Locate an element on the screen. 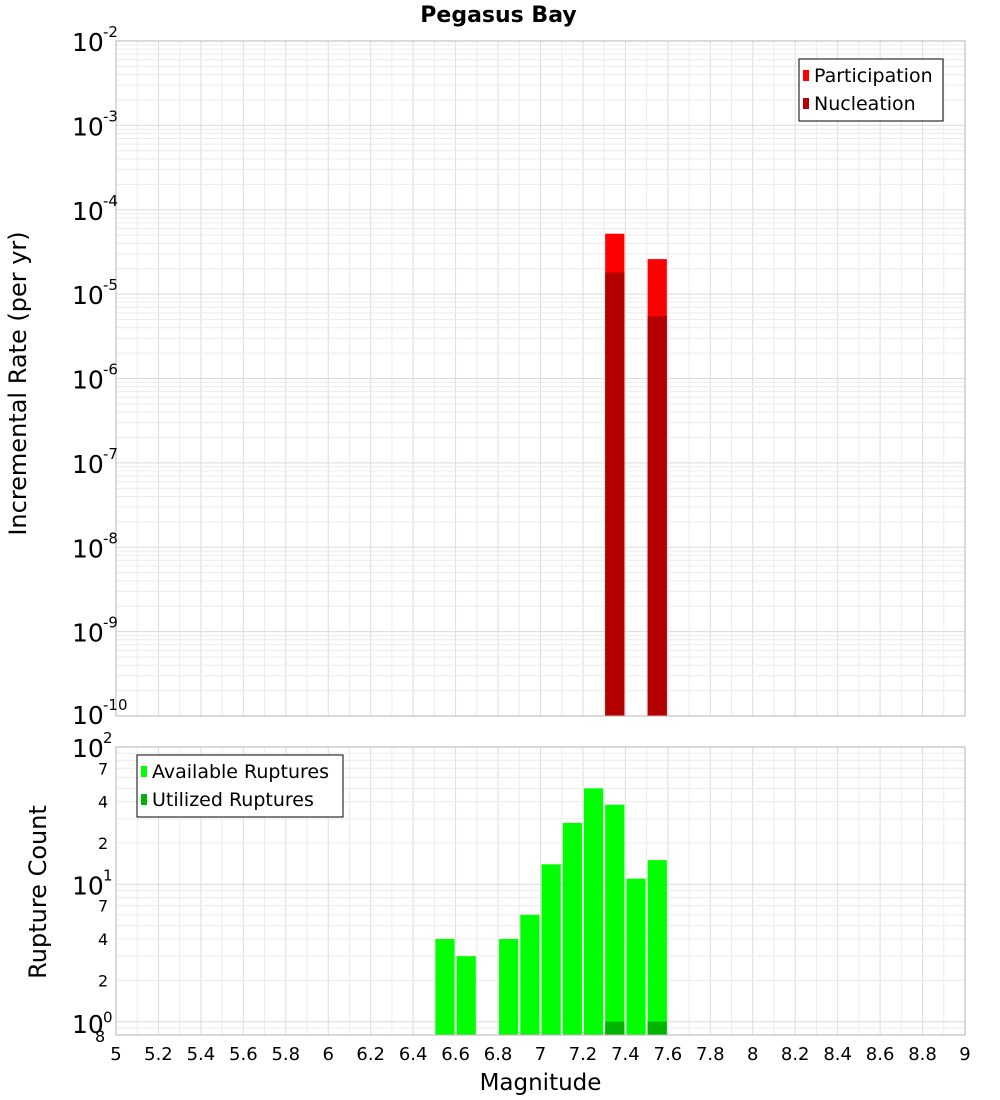 The width and height of the screenshot is (1000, 1100). x-tick-label: 7.4 is located at coordinates (625, 1054).